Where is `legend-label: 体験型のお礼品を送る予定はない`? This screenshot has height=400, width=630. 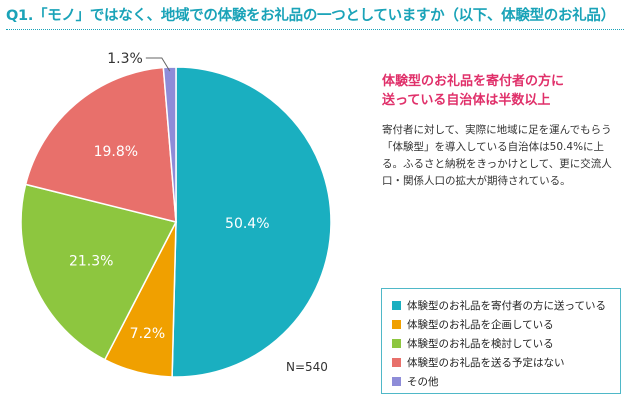
legend-label: 体験型のお礼品を送る予定はない is located at coordinates (486, 363).